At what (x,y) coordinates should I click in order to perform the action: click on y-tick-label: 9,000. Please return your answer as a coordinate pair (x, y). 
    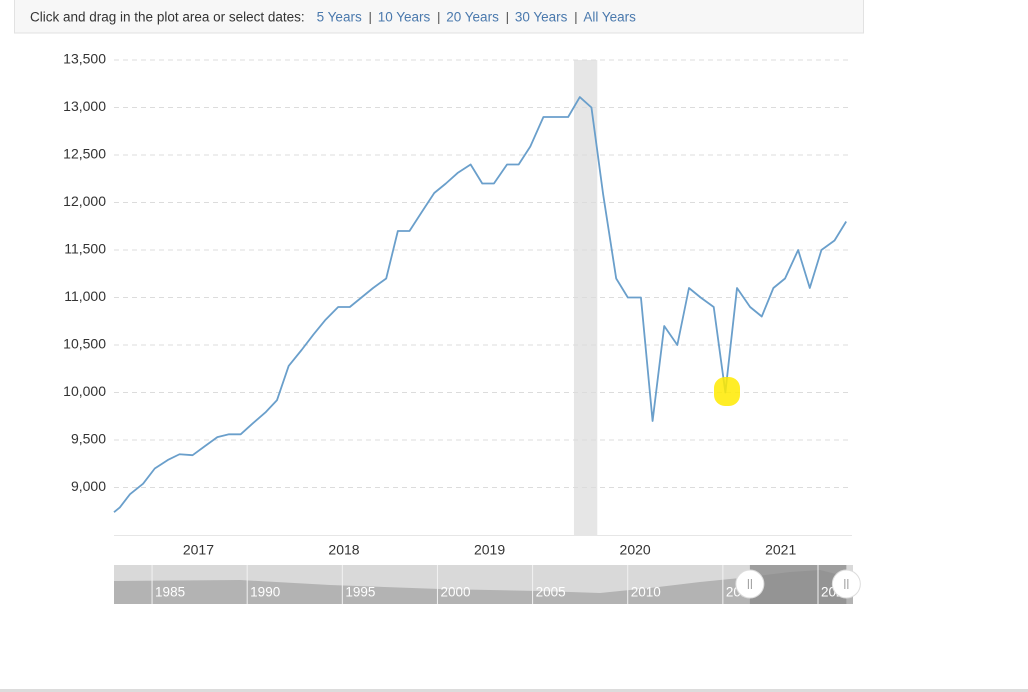
    Looking at the image, I should click on (88, 486).